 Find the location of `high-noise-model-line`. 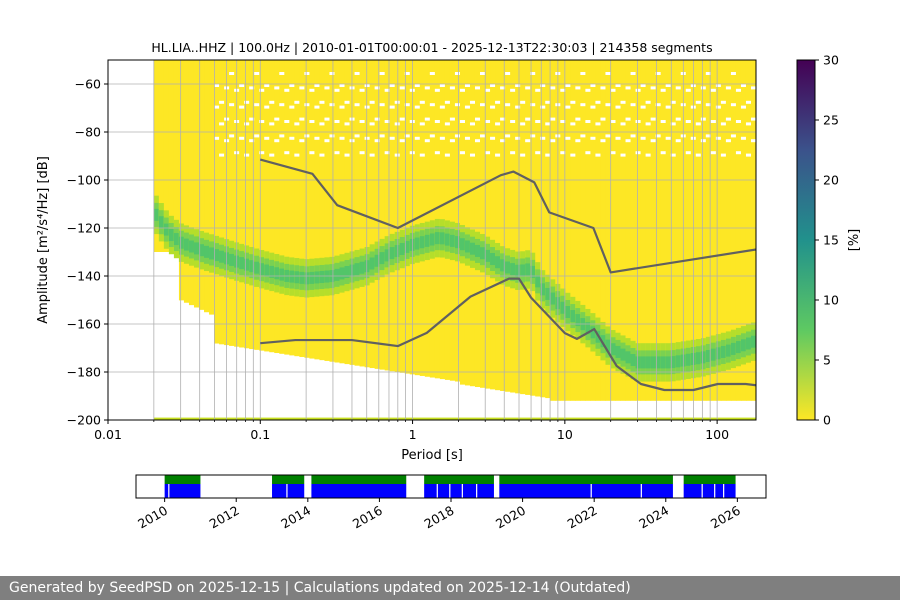

high-noise-model-line is located at coordinates (507, 216).